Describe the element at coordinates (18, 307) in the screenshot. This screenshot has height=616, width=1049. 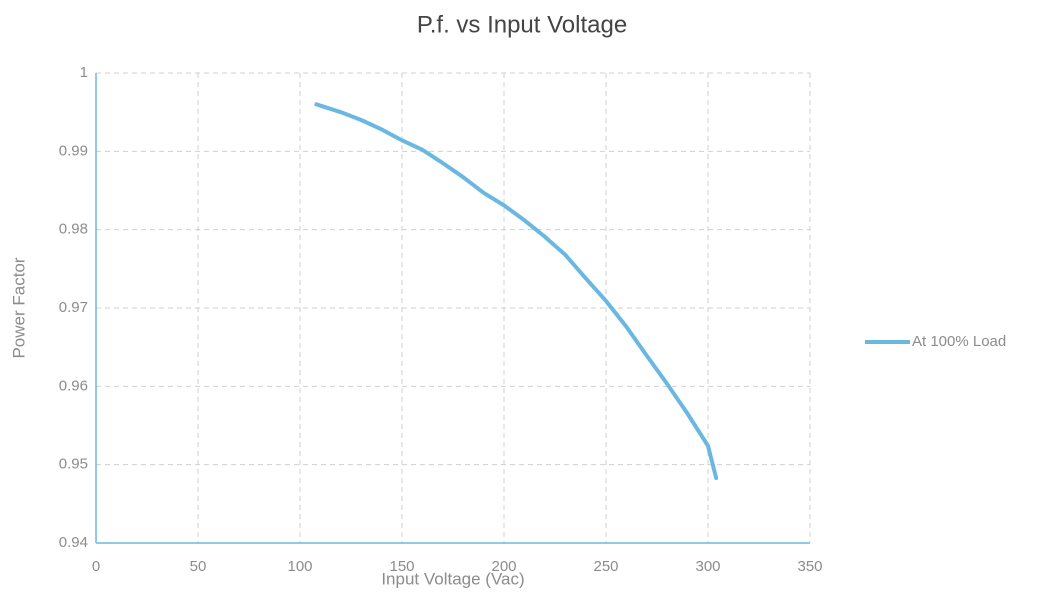
I see `y-axis-label: Power Factor` at that location.